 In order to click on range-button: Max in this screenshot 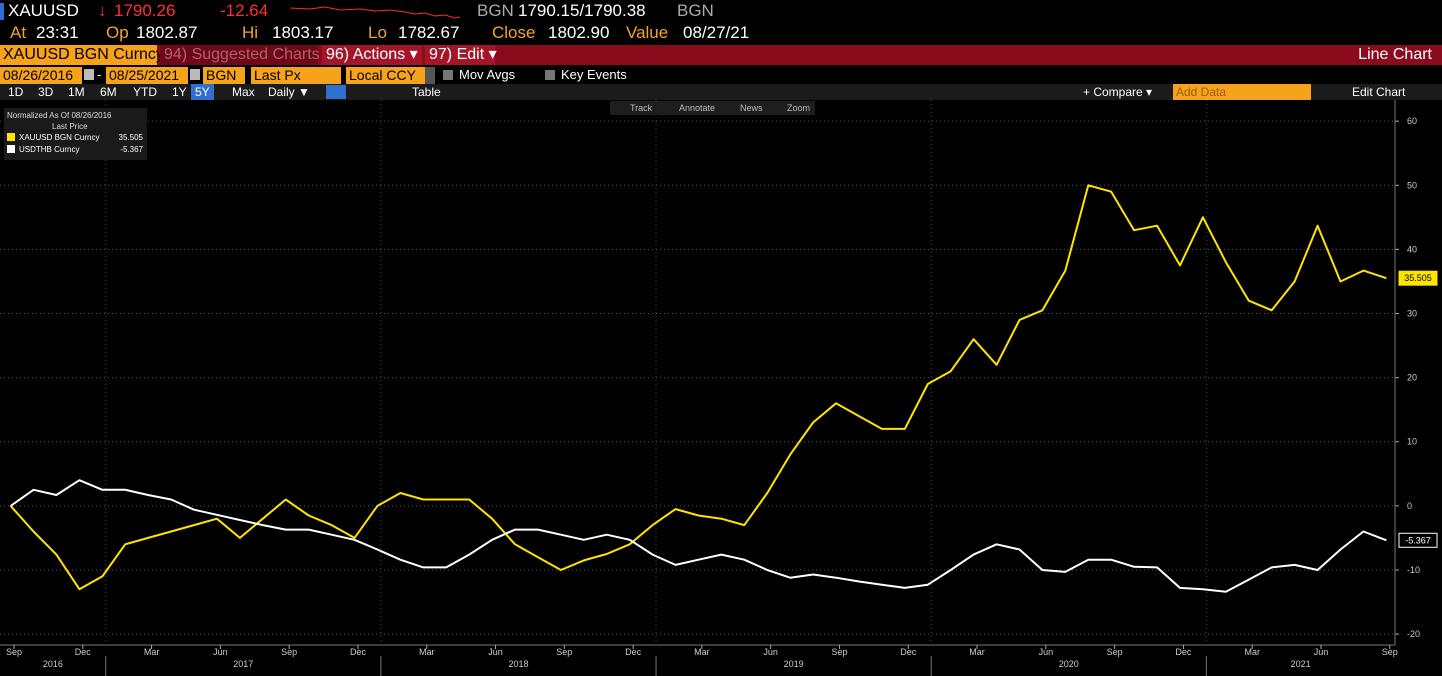, I will do `click(243, 92)`.